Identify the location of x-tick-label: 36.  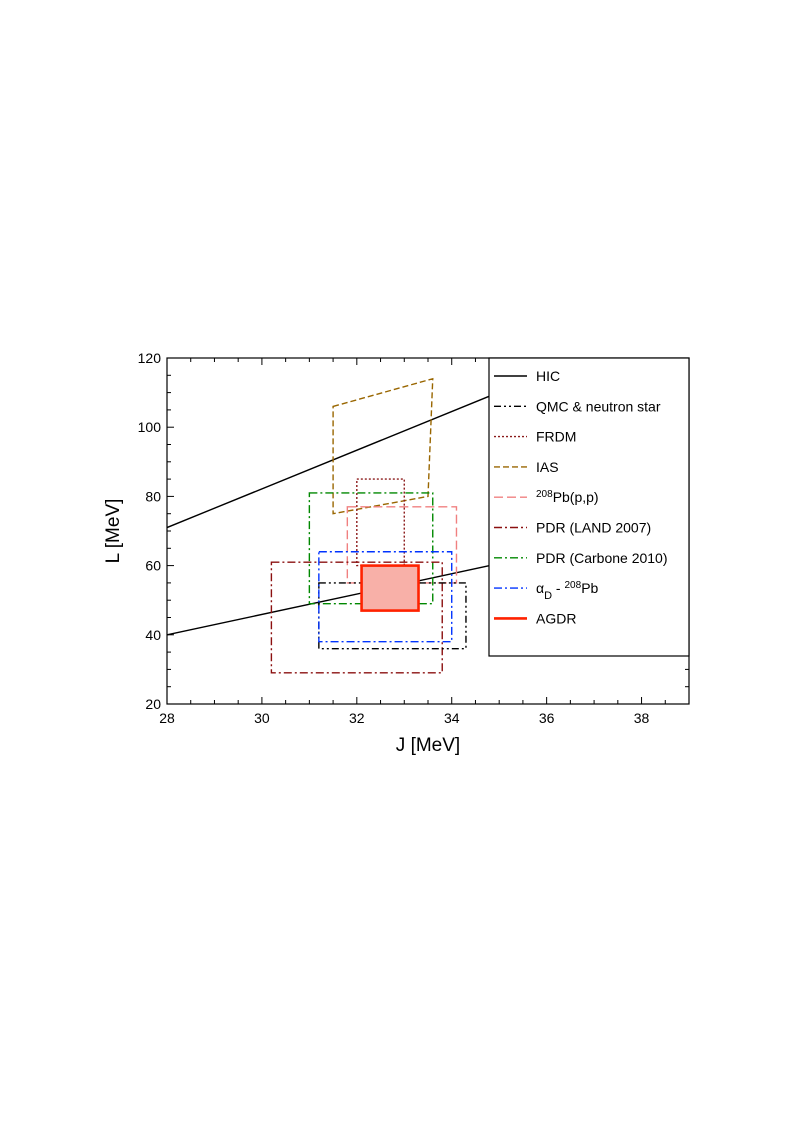
(547, 718).